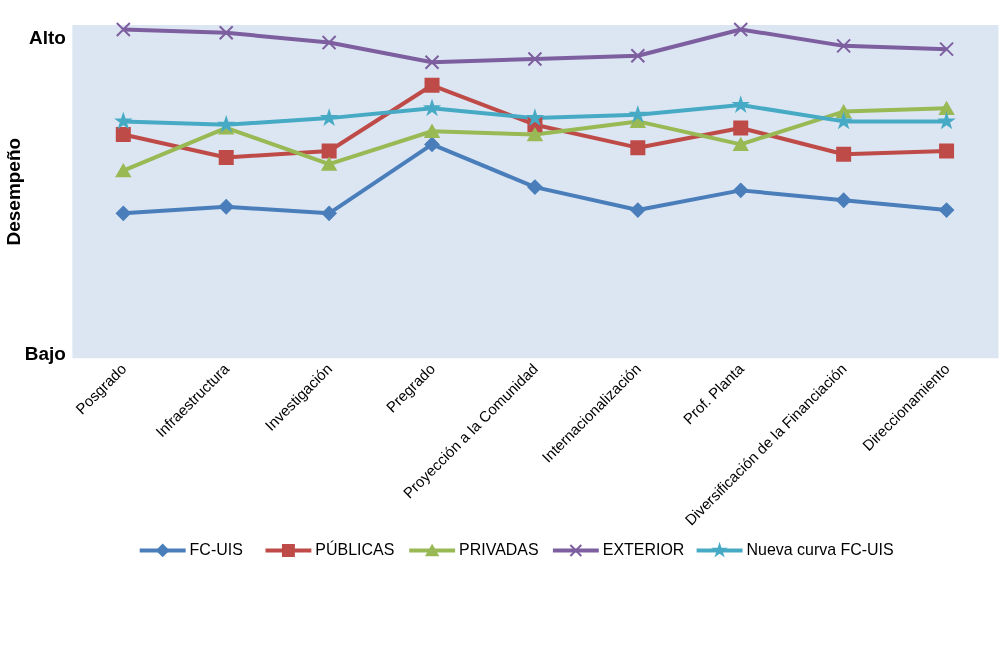  What do you see at coordinates (499, 550) in the screenshot?
I see `legend-label: PRIVADAS` at bounding box center [499, 550].